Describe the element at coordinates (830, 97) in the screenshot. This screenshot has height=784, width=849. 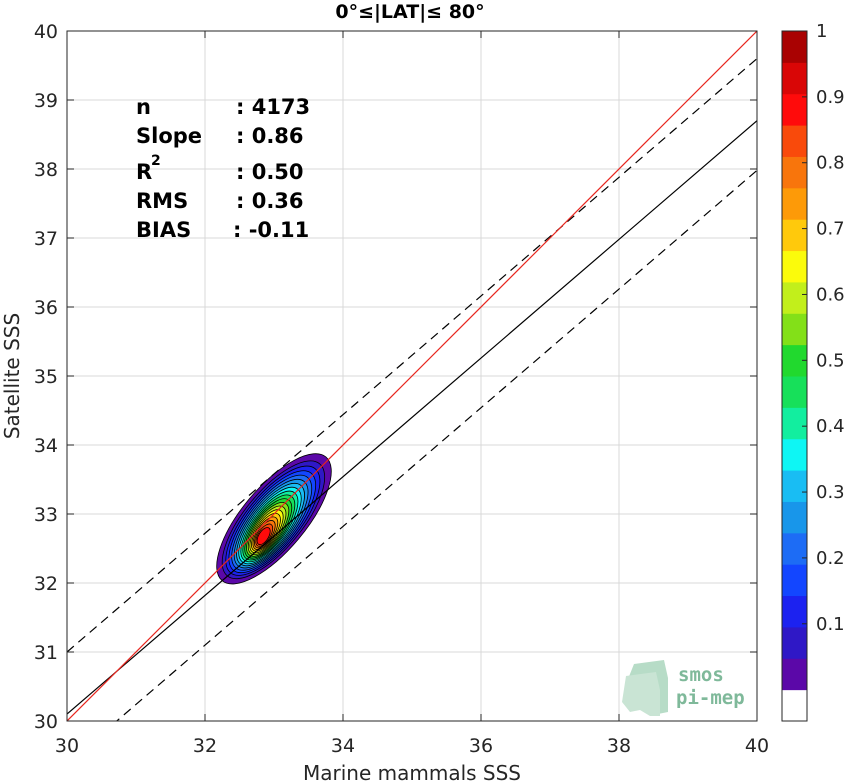
I see `colorbar-tick-label: 0.9` at that location.